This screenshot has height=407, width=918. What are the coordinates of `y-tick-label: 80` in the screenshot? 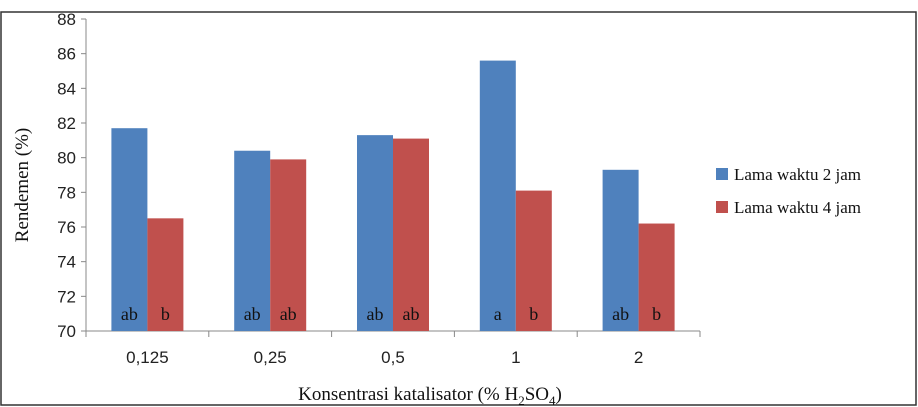 It's located at (66, 158).